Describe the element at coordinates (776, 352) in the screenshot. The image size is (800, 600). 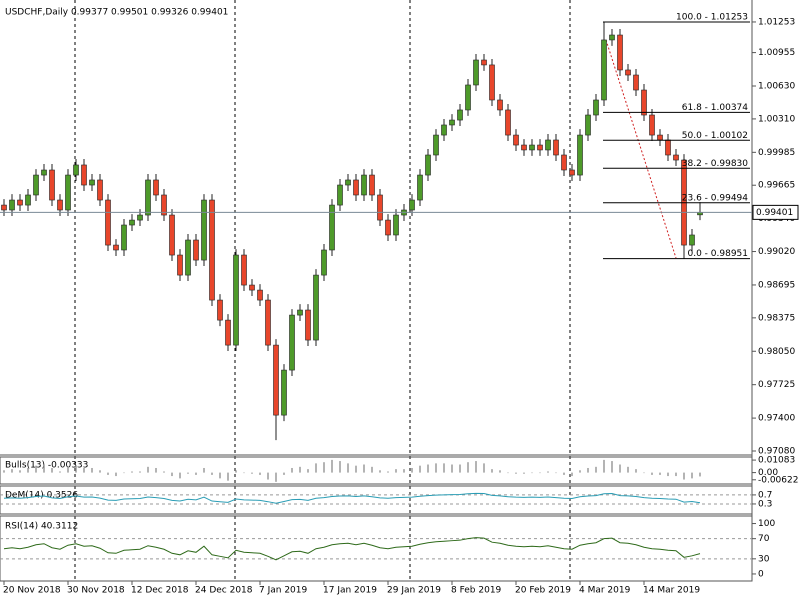
I see `y-tick-label: 0.98050` at that location.